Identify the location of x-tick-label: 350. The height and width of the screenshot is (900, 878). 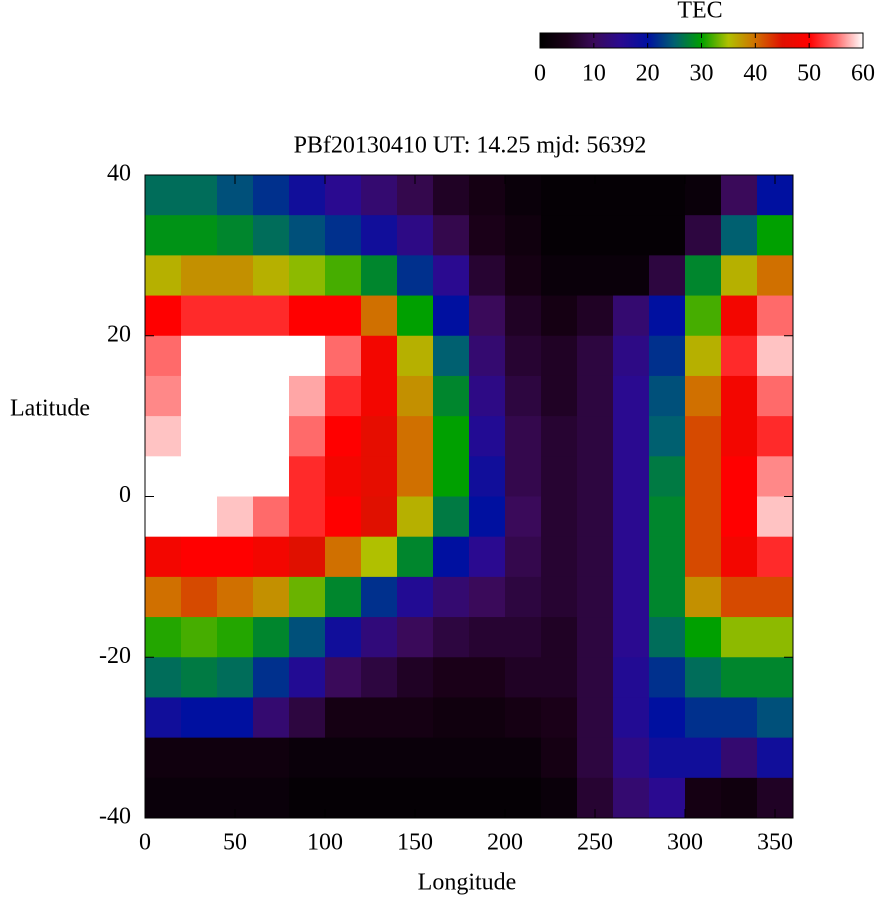
(775, 843).